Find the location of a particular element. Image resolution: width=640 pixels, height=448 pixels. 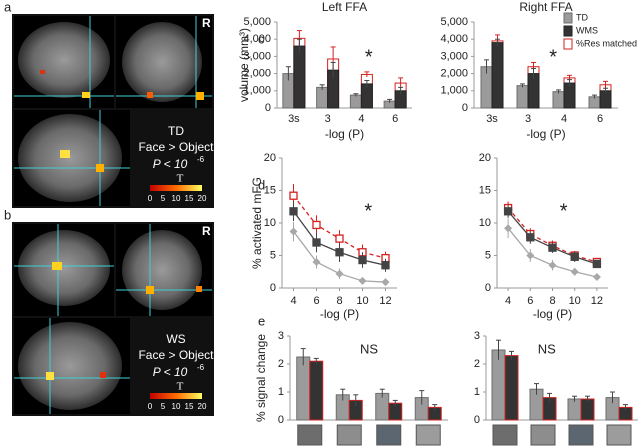

colorbar-tick-label: 0 is located at coordinates (150, 406).